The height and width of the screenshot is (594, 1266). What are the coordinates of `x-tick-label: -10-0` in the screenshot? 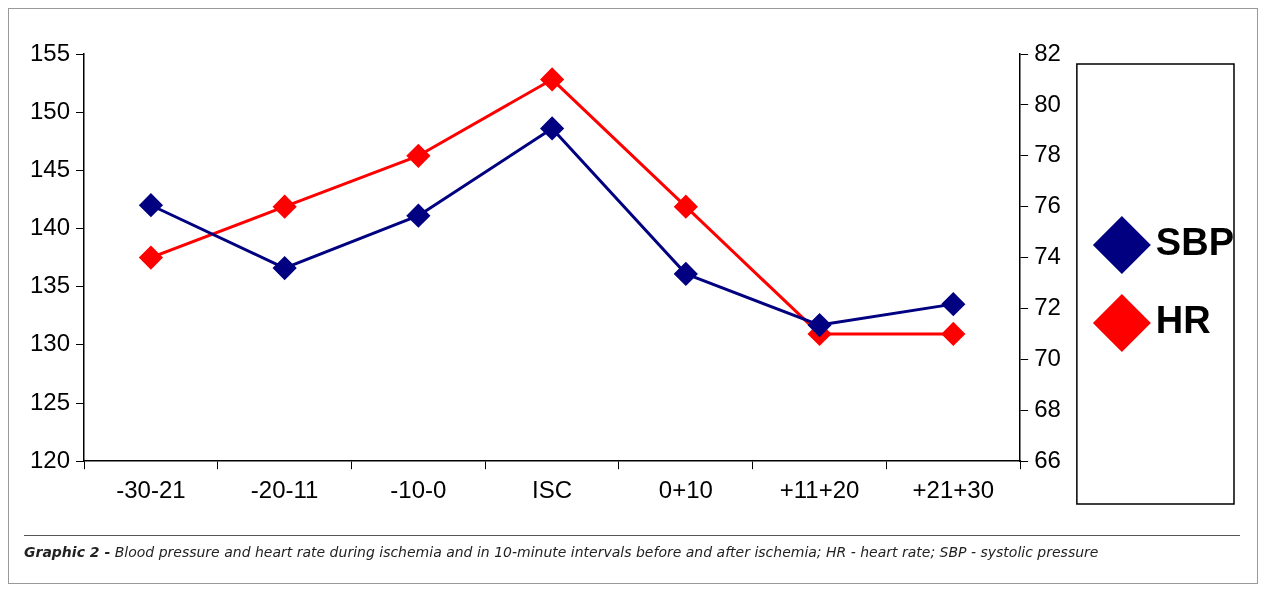 It's located at (418, 490).